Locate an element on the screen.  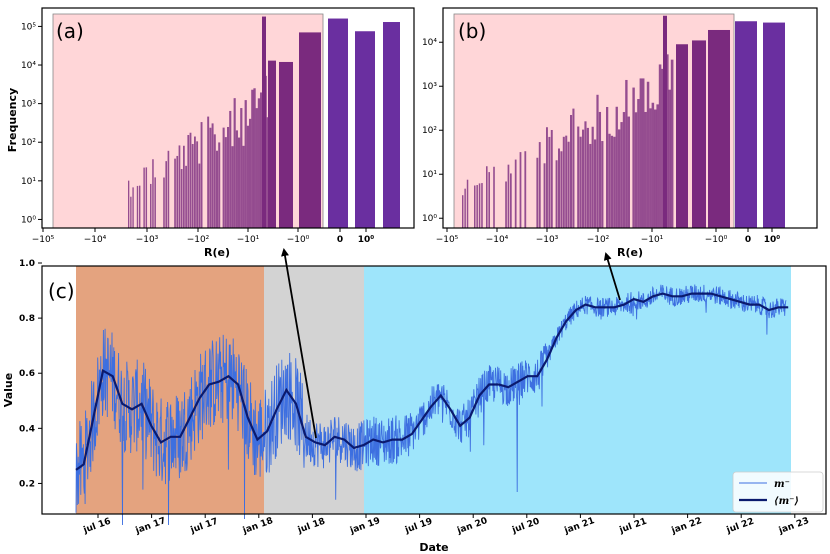
histogram-a-bars is located at coordinates (264, 122).